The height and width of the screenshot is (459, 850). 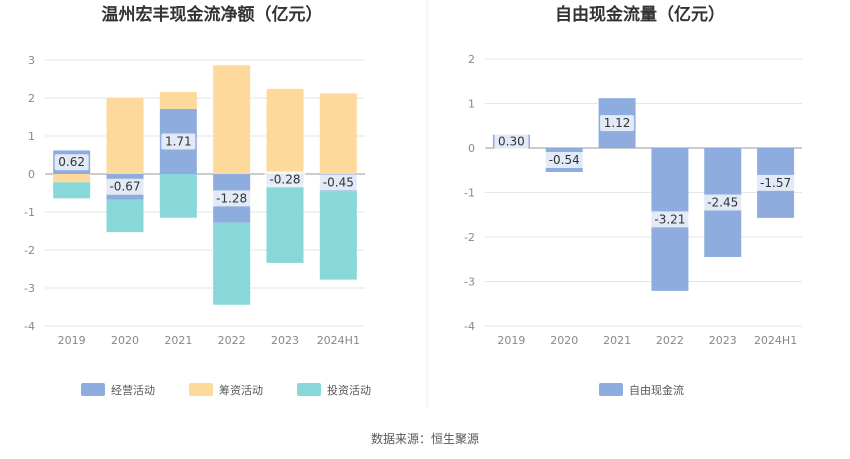 I want to click on data-label: -0.67, so click(x=124, y=187).